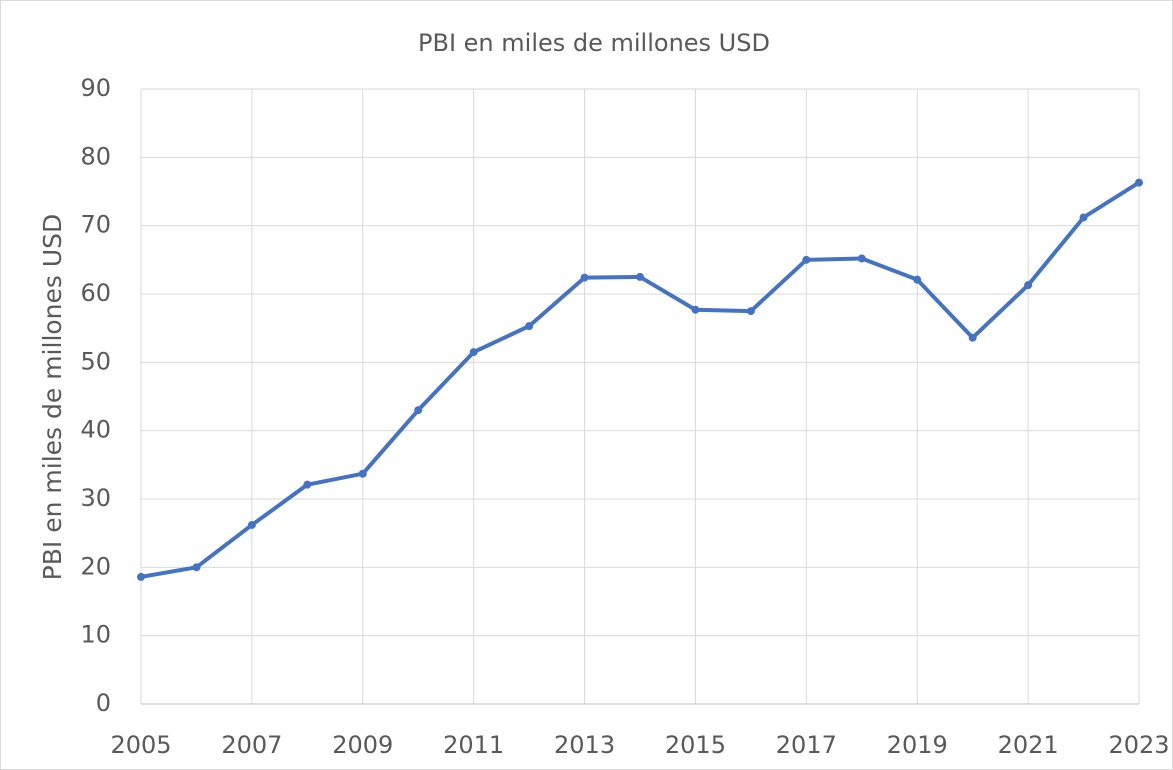  Describe the element at coordinates (95, 430) in the screenshot. I see `y-tick-label: 40` at that location.